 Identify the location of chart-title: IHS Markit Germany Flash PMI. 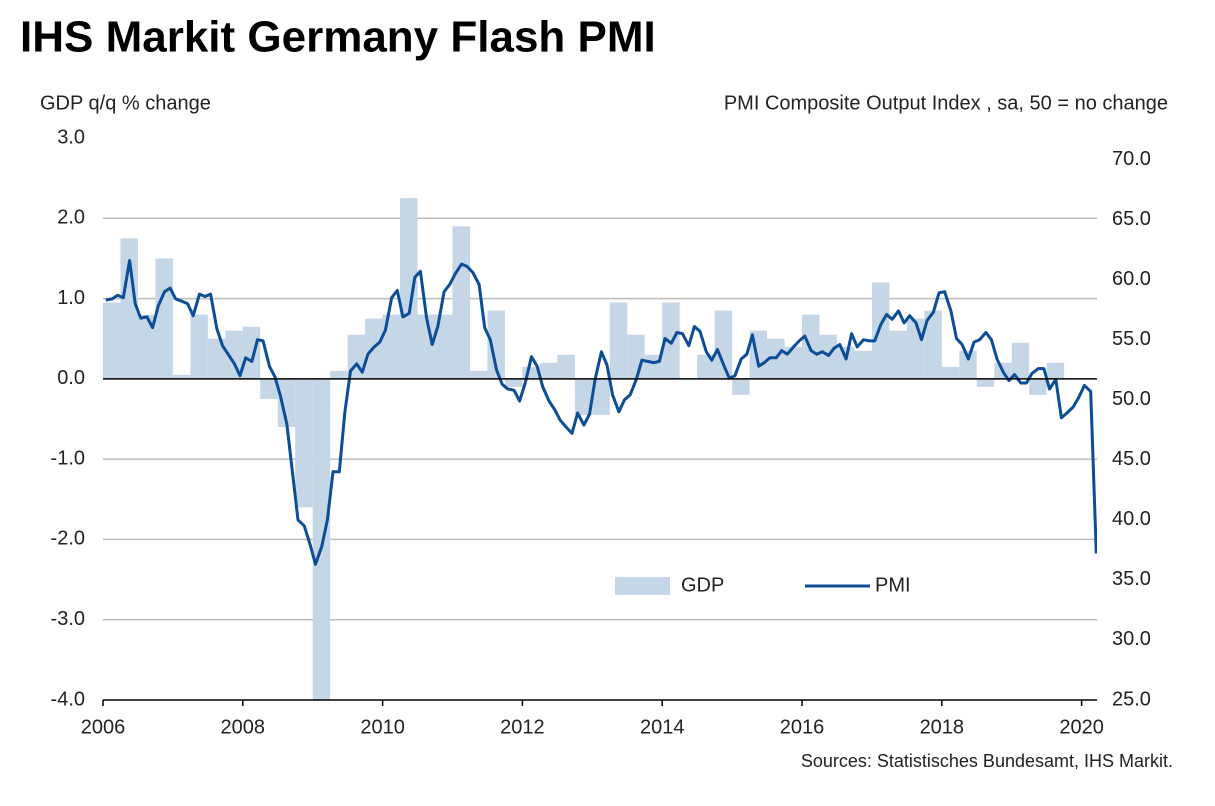
(338, 37).